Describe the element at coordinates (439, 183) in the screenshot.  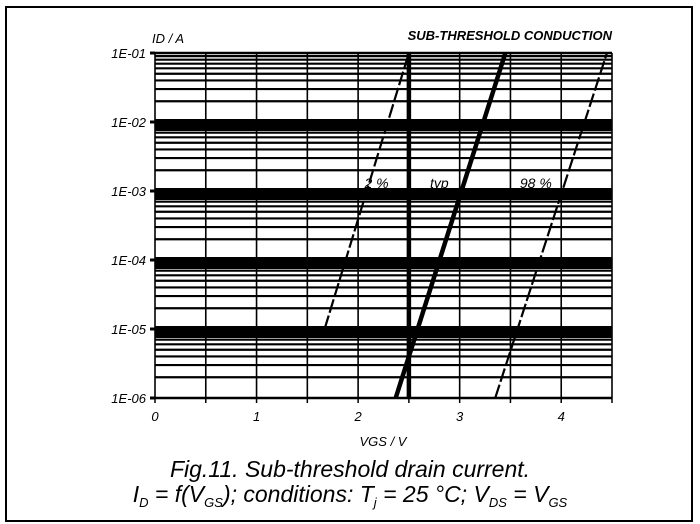
I see `series-label-1: typ` at that location.